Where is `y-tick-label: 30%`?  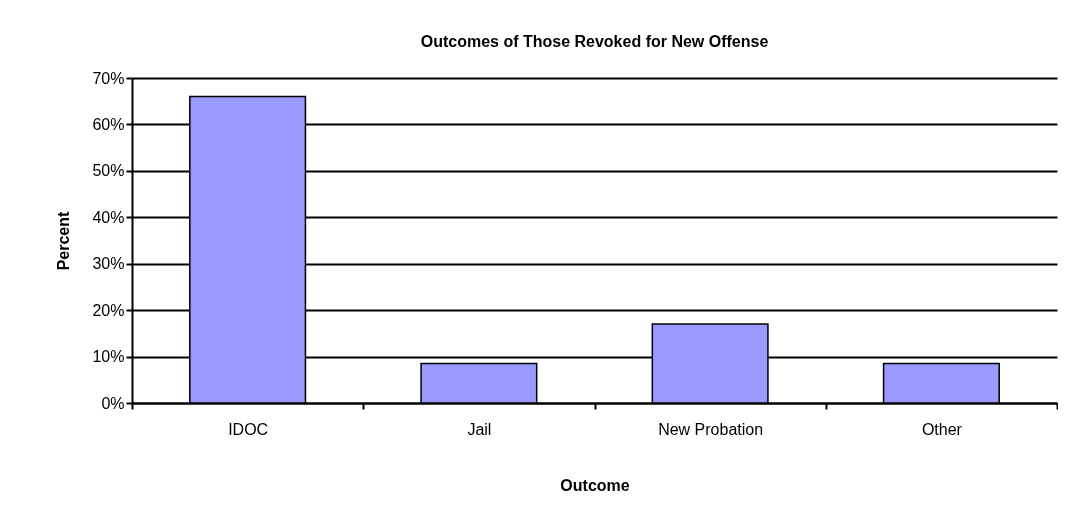 y-tick-label: 30% is located at coordinates (108, 264).